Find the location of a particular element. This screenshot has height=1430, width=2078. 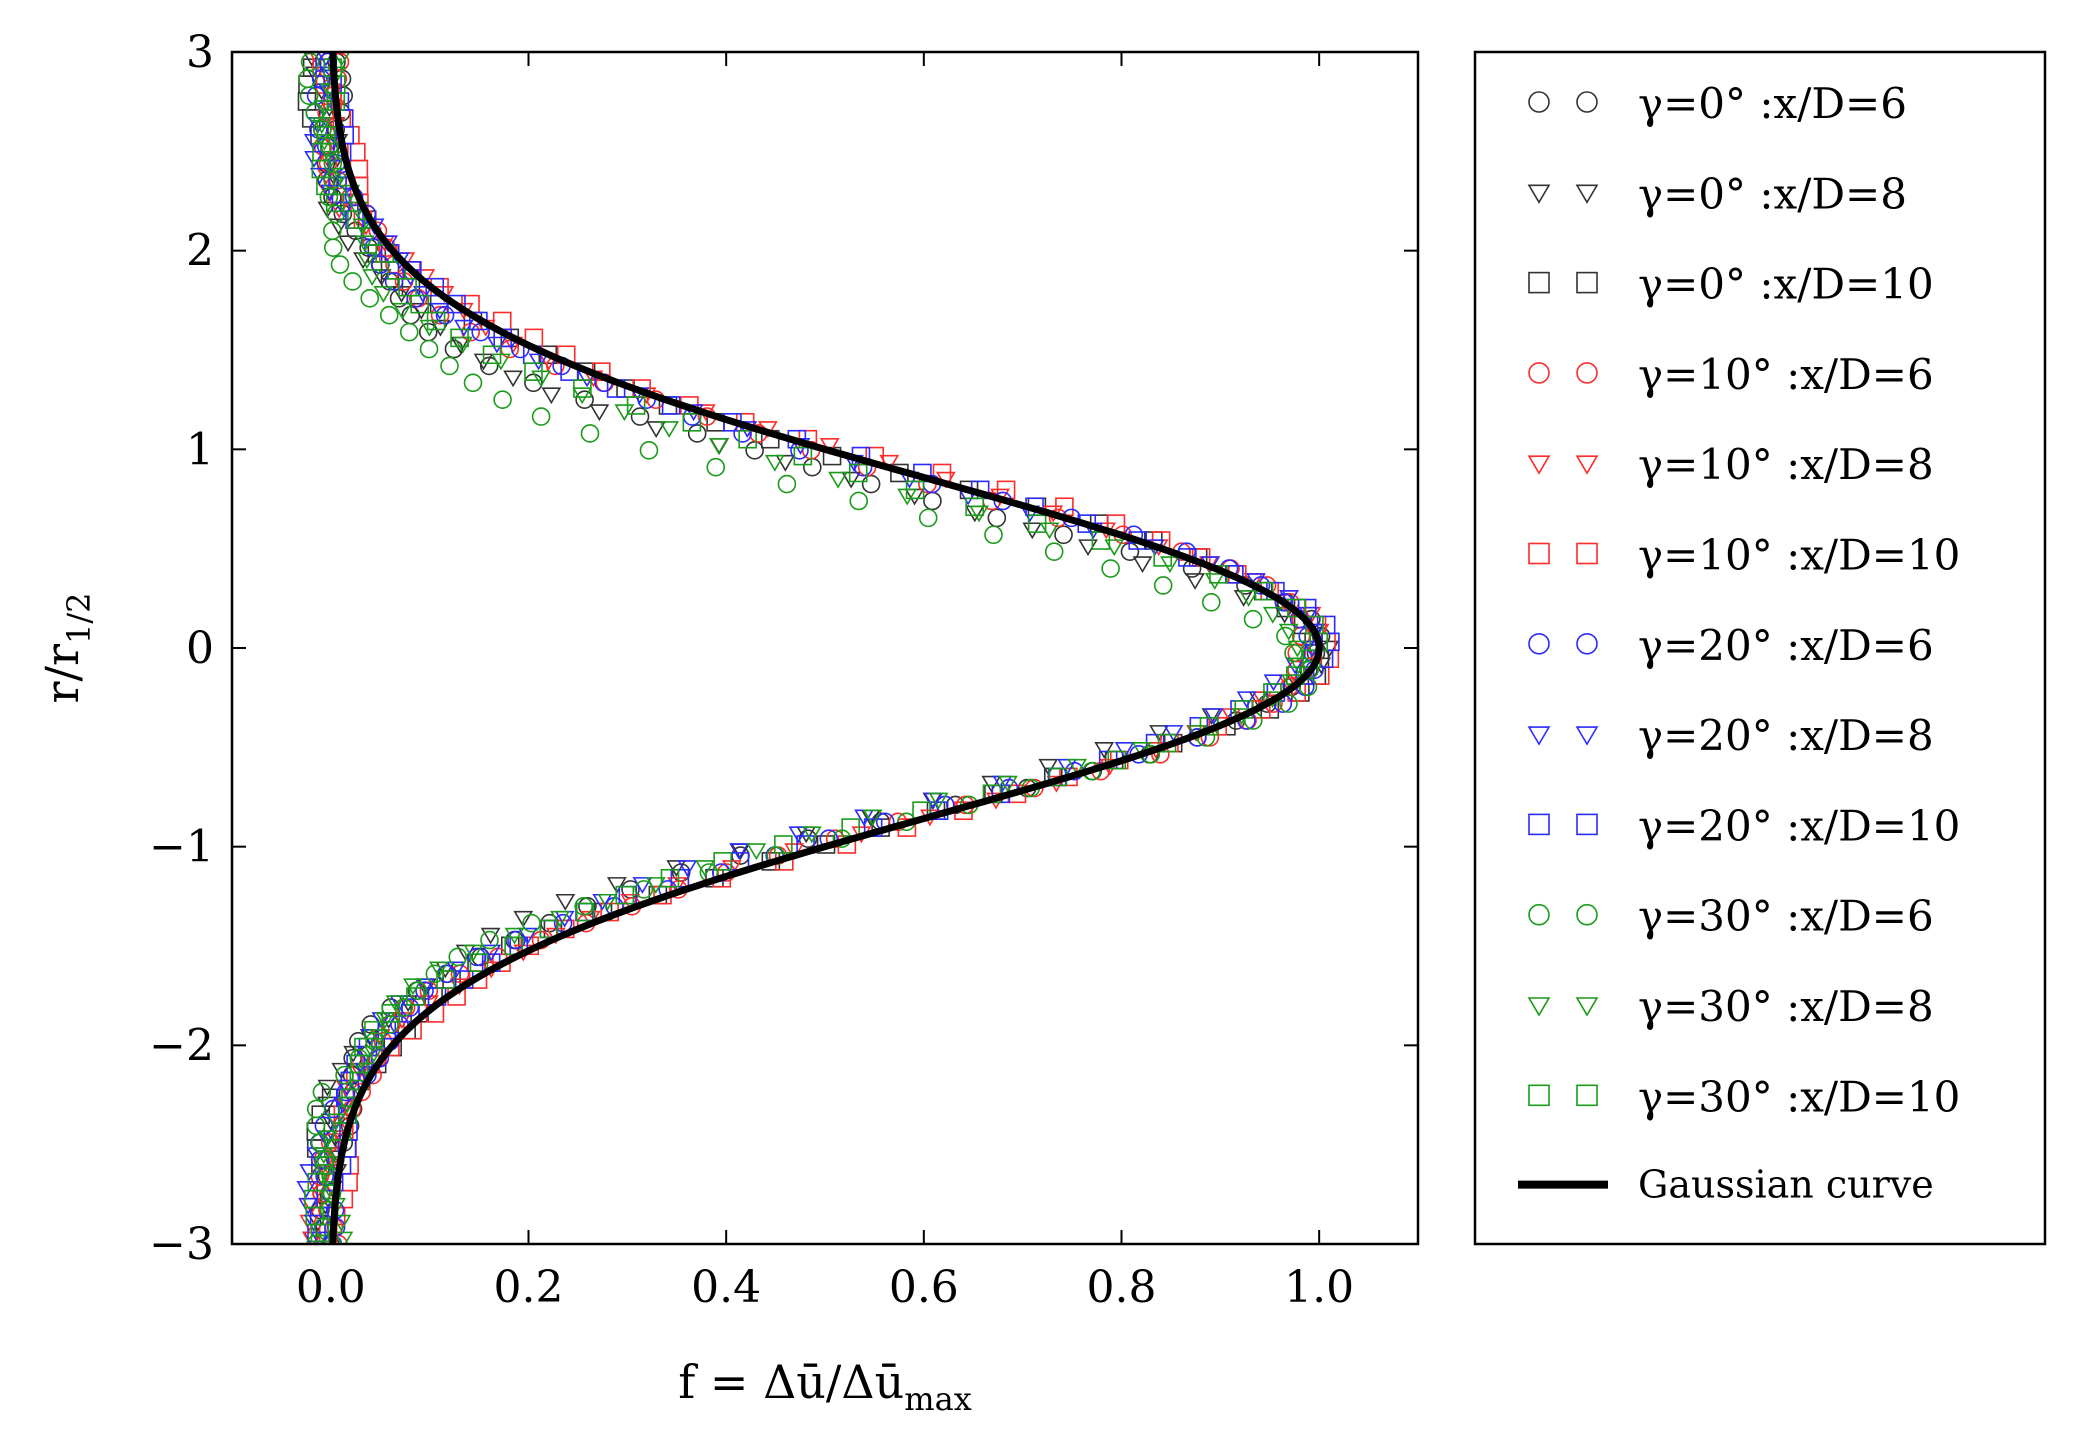

legend-label: γ=30° :x/D=8 is located at coordinates (1786, 1006).